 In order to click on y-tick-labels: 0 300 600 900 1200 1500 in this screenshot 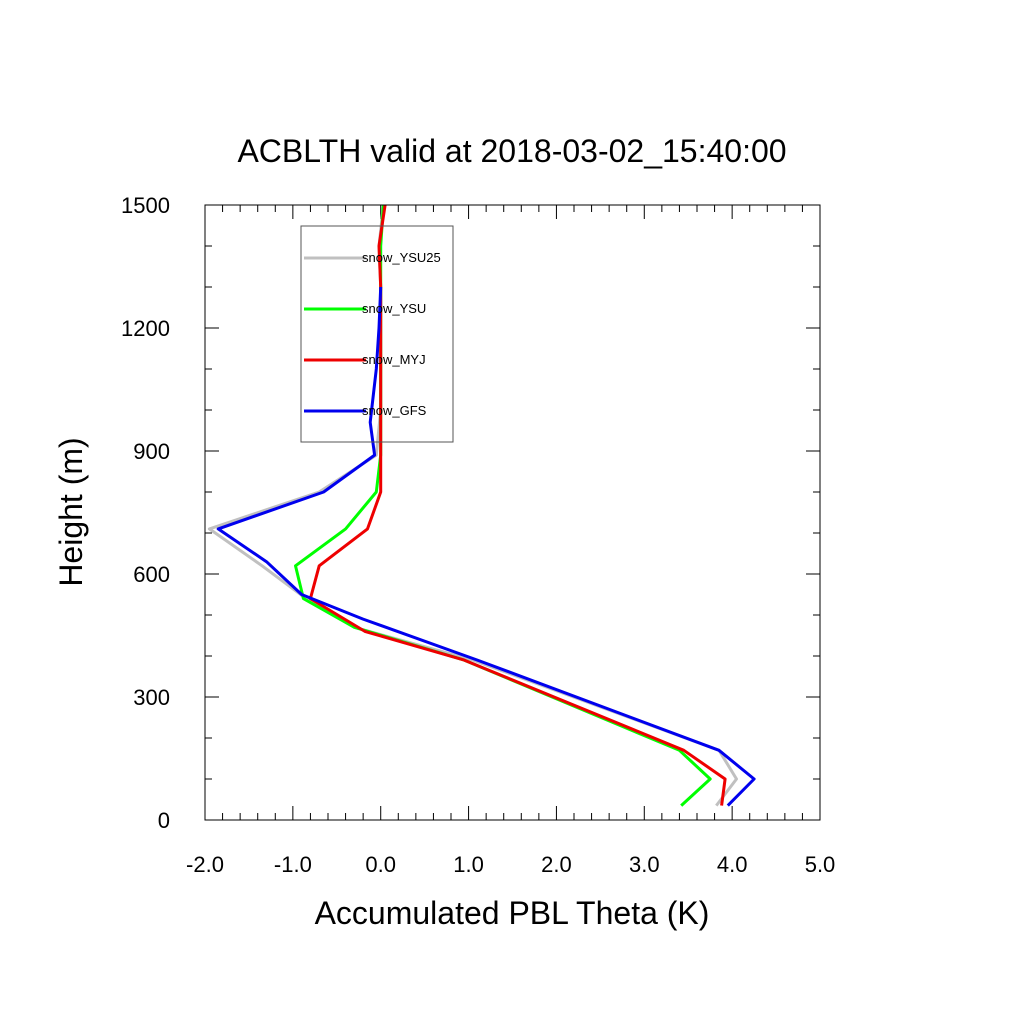, I will do `click(145, 513)`.